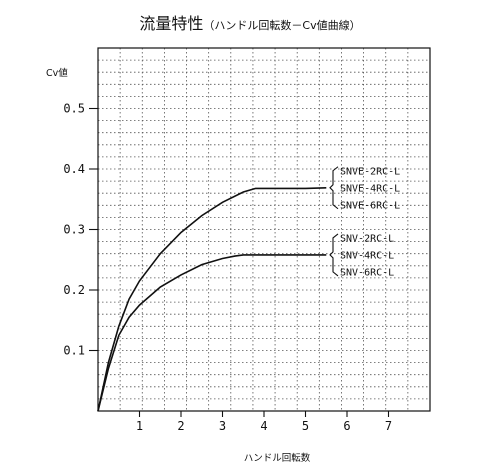 The height and width of the screenshot is (470, 500). What do you see at coordinates (370, 188) in the screenshot?
I see `legend-label: SNVE-4RC-L` at bounding box center [370, 188].